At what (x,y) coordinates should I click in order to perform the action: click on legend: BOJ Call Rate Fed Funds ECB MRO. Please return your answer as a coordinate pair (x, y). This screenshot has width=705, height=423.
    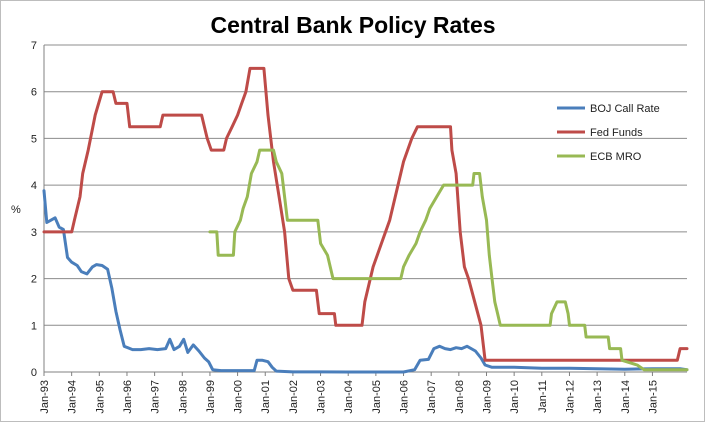
    Looking at the image, I should click on (608, 133).